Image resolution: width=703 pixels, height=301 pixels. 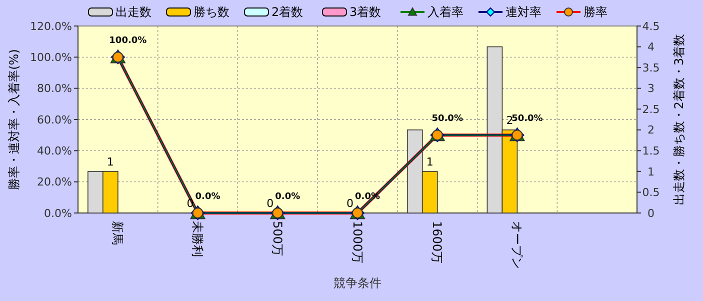 I want to click on legend-label: 勝率, so click(x=596, y=12).